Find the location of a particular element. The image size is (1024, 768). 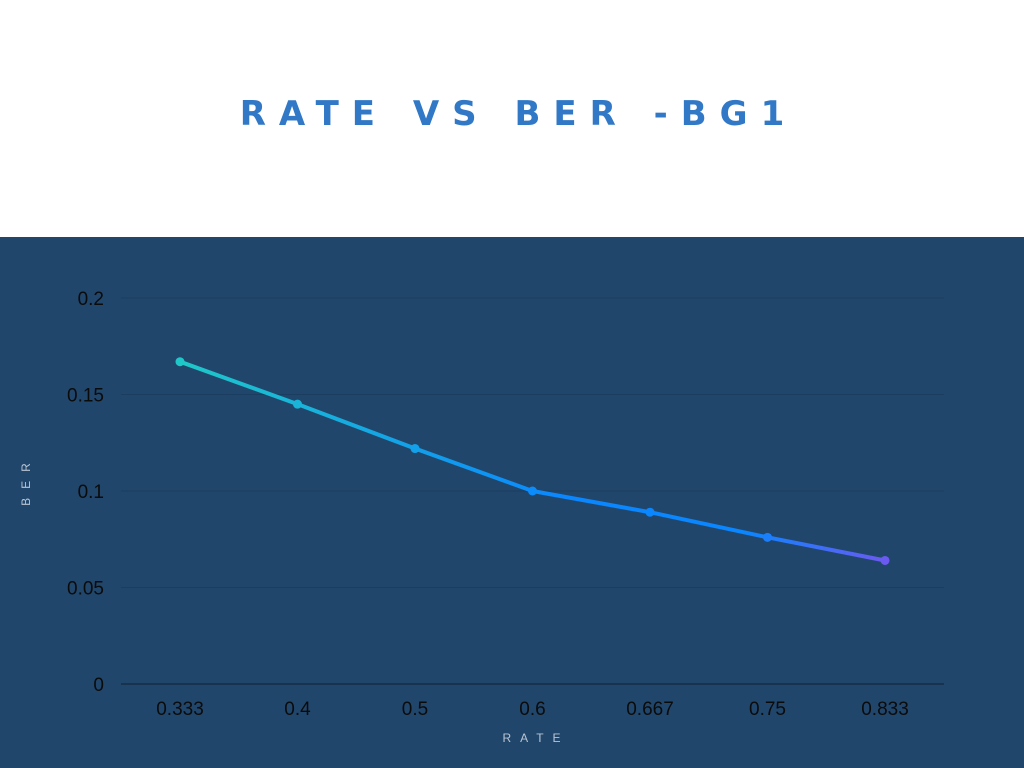

y-tick-label: 0.2 is located at coordinates (91, 299).